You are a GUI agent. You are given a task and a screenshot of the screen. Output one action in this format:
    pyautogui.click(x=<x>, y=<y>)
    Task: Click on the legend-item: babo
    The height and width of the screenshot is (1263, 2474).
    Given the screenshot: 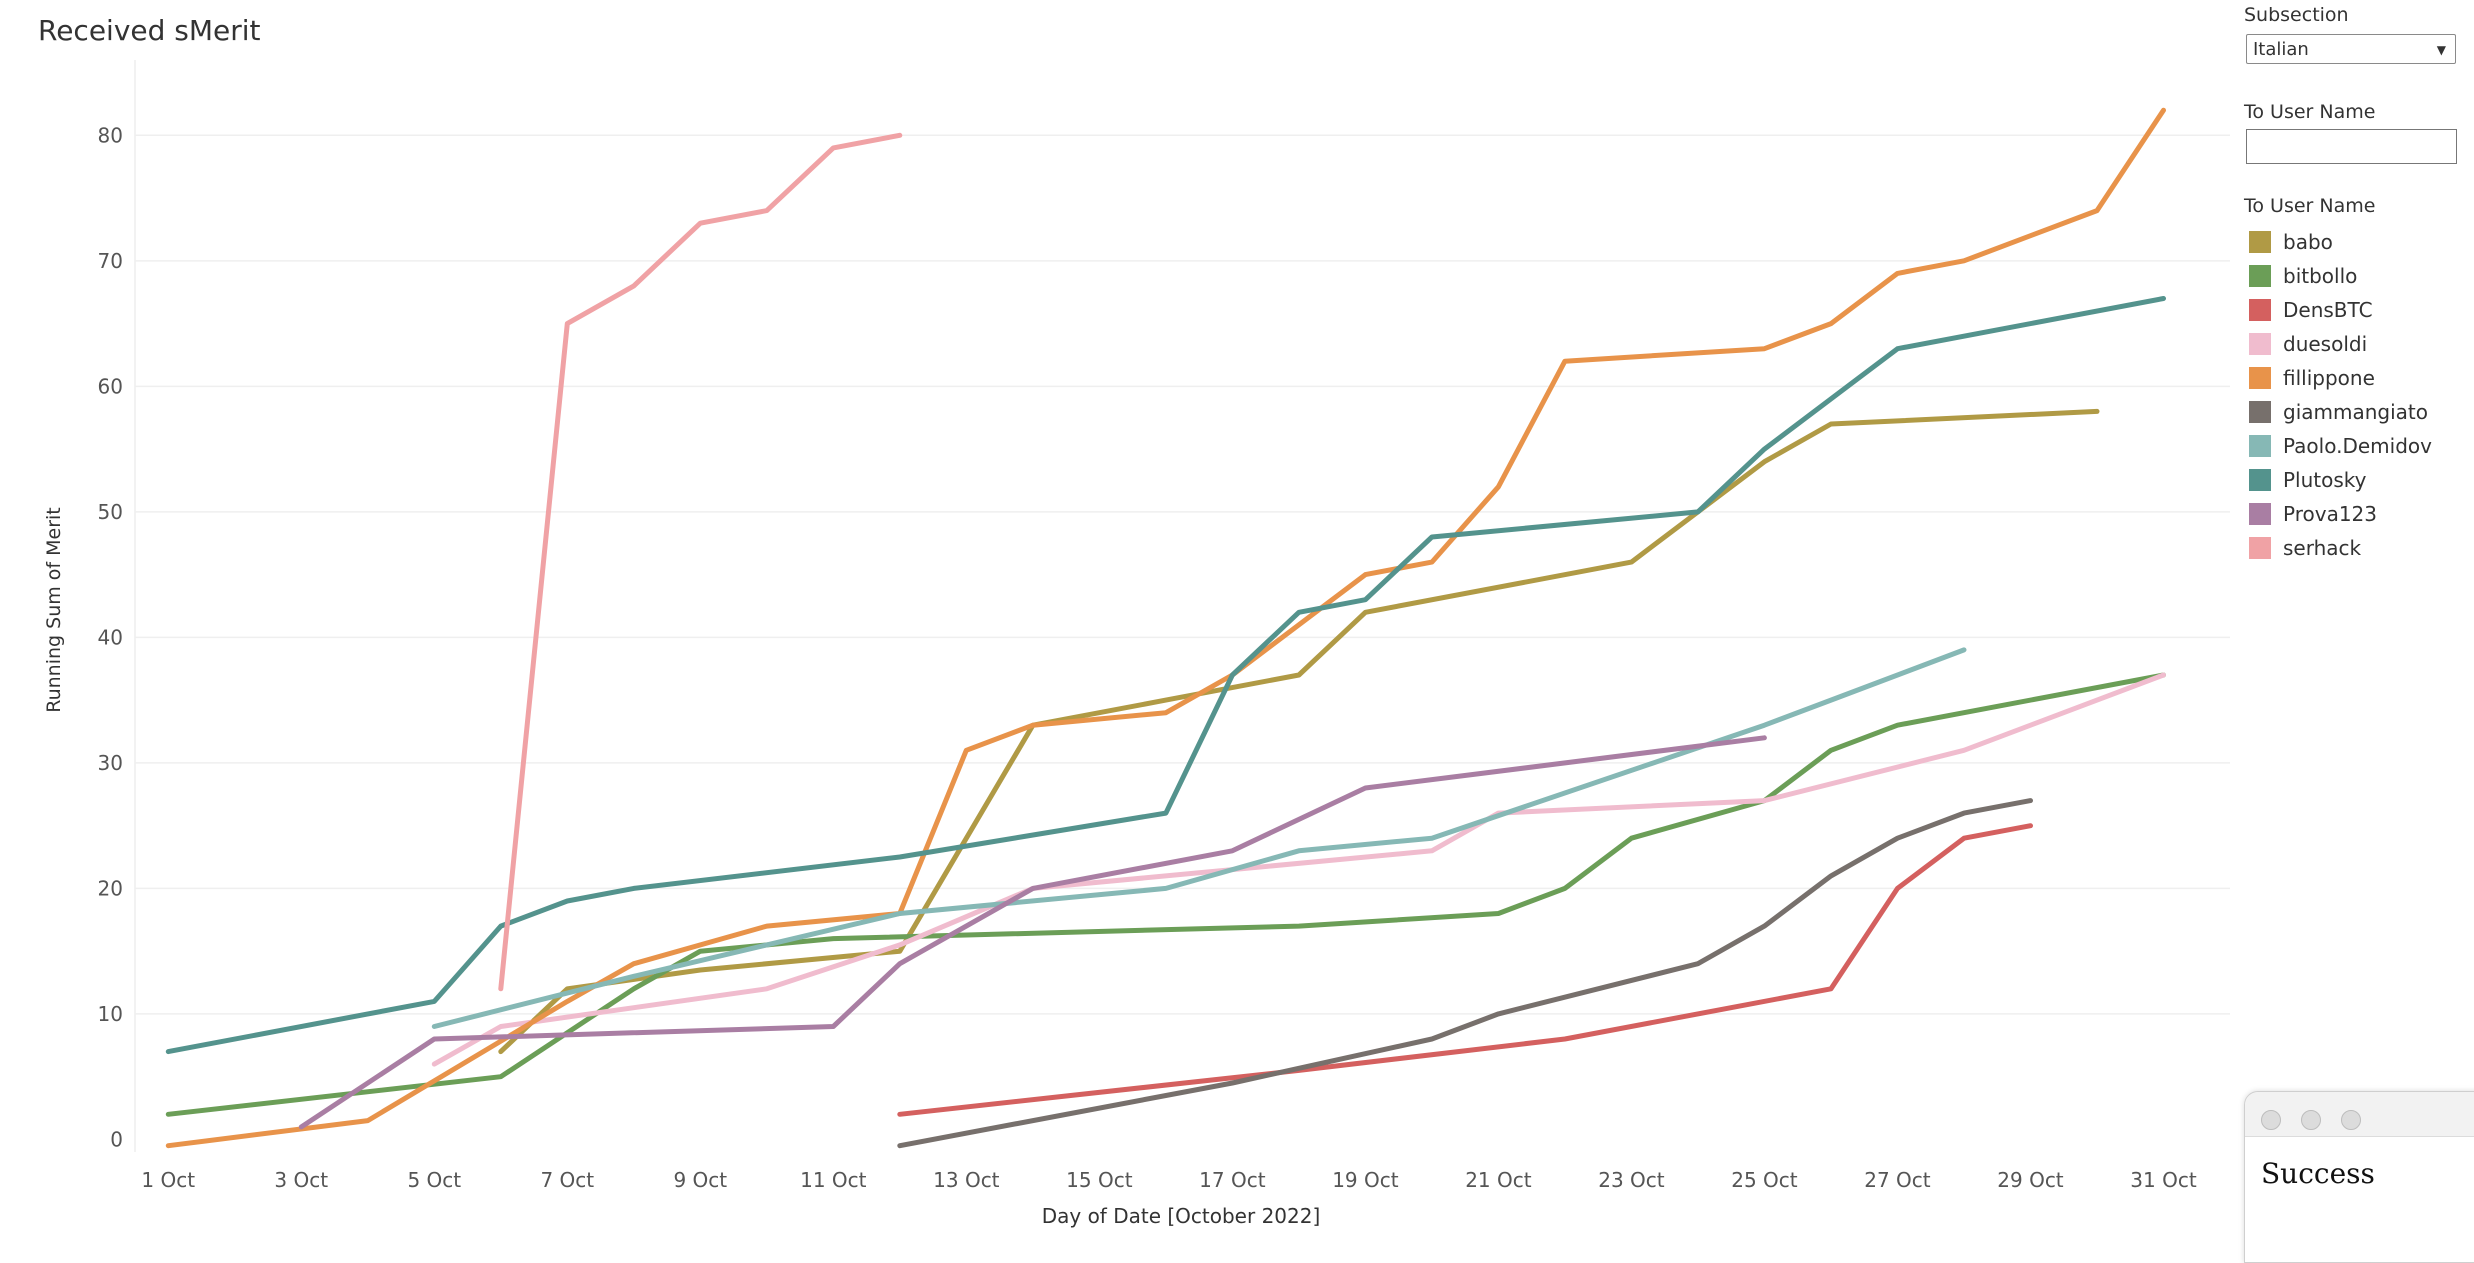 What is the action you would take?
    pyautogui.click(x=2340, y=242)
    